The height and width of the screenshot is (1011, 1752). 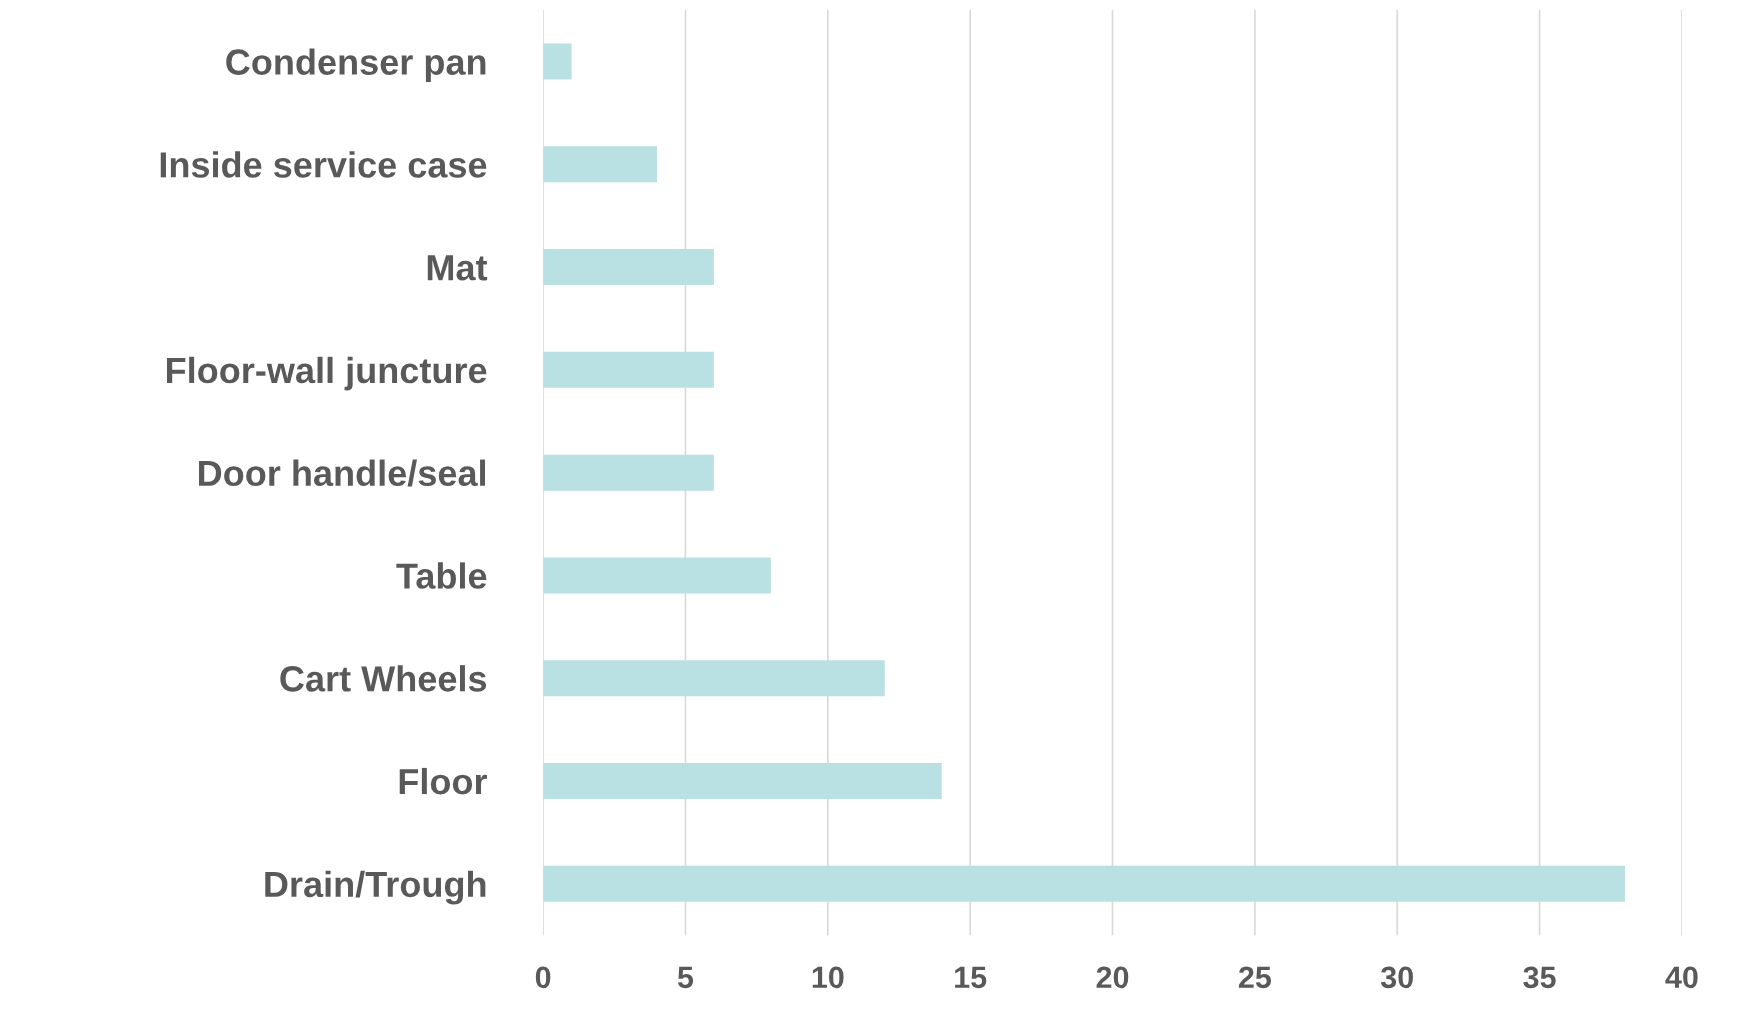 I want to click on y-tick-label: Drain/Trough, so click(x=375, y=887).